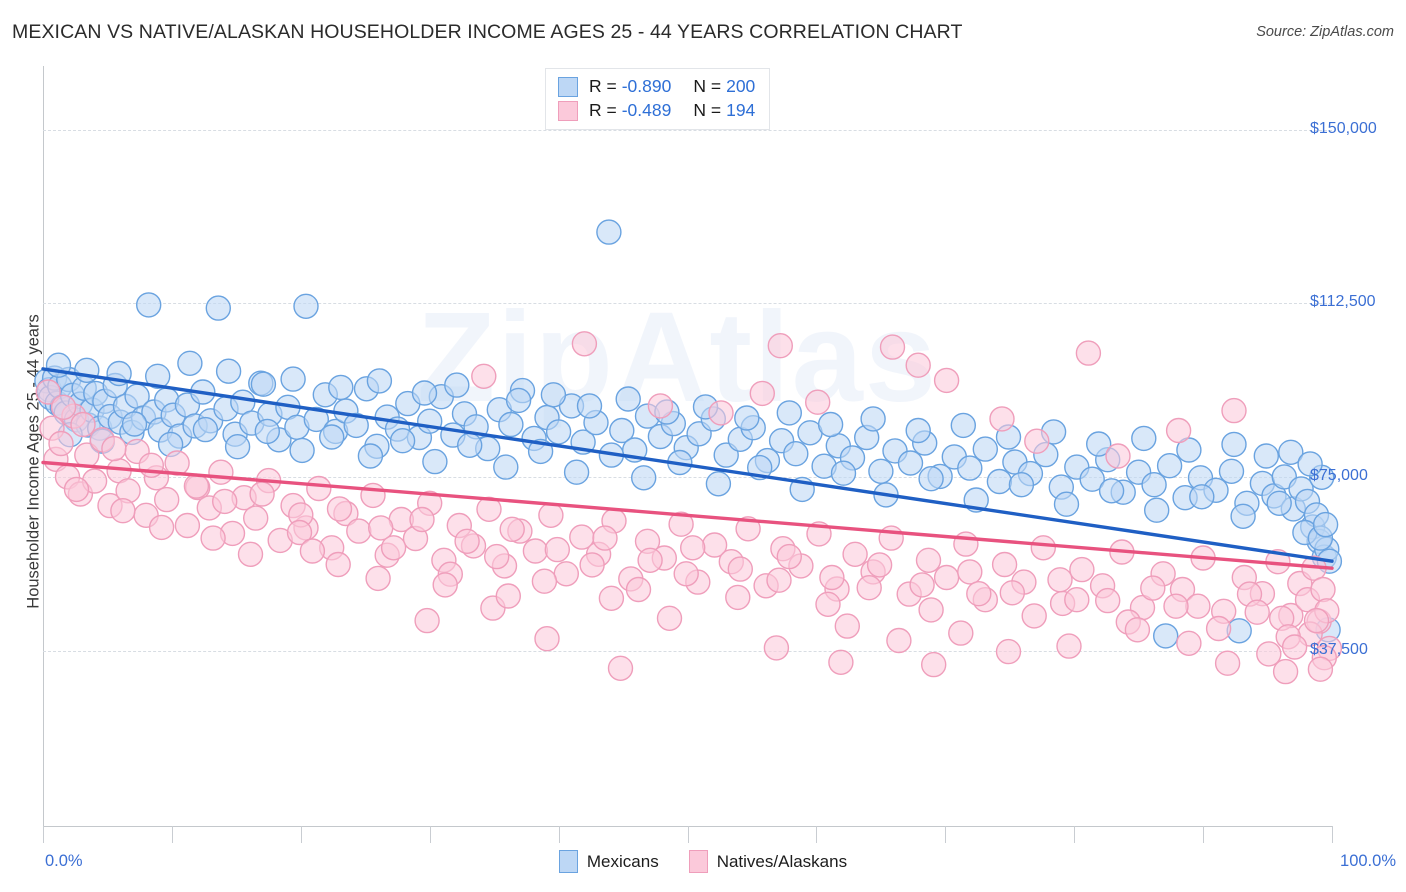 This screenshot has width=1406, height=892. Describe the element at coordinates (64, 861) in the screenshot. I see `x-axis-min-label: 0.0%` at that location.